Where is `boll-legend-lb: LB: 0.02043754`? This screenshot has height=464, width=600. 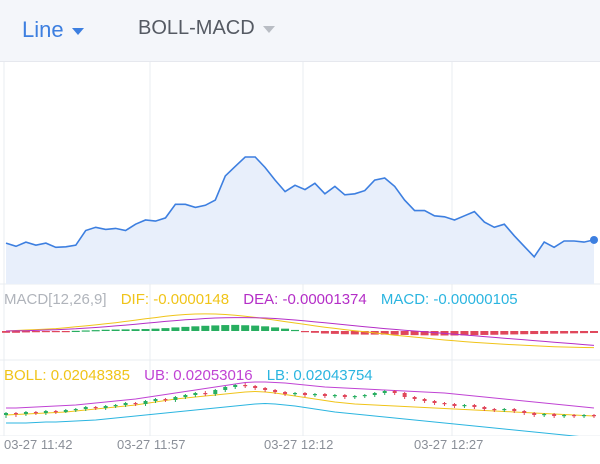
boll-legend-lb: LB: 0.02043754 is located at coordinates (319, 375).